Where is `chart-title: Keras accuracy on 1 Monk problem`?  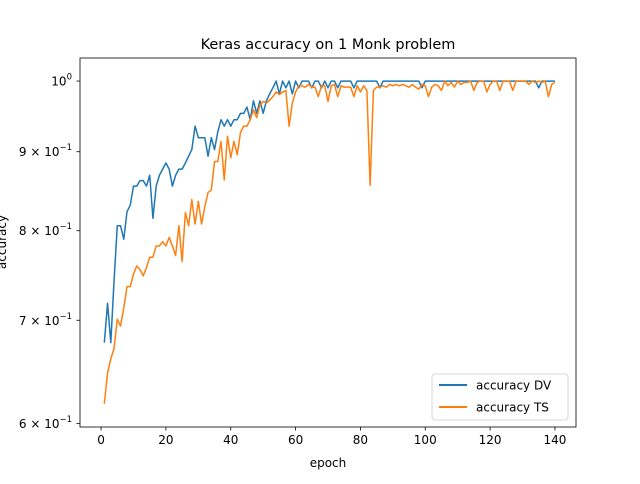 chart-title: Keras accuracy on 1 Monk problem is located at coordinates (328, 45).